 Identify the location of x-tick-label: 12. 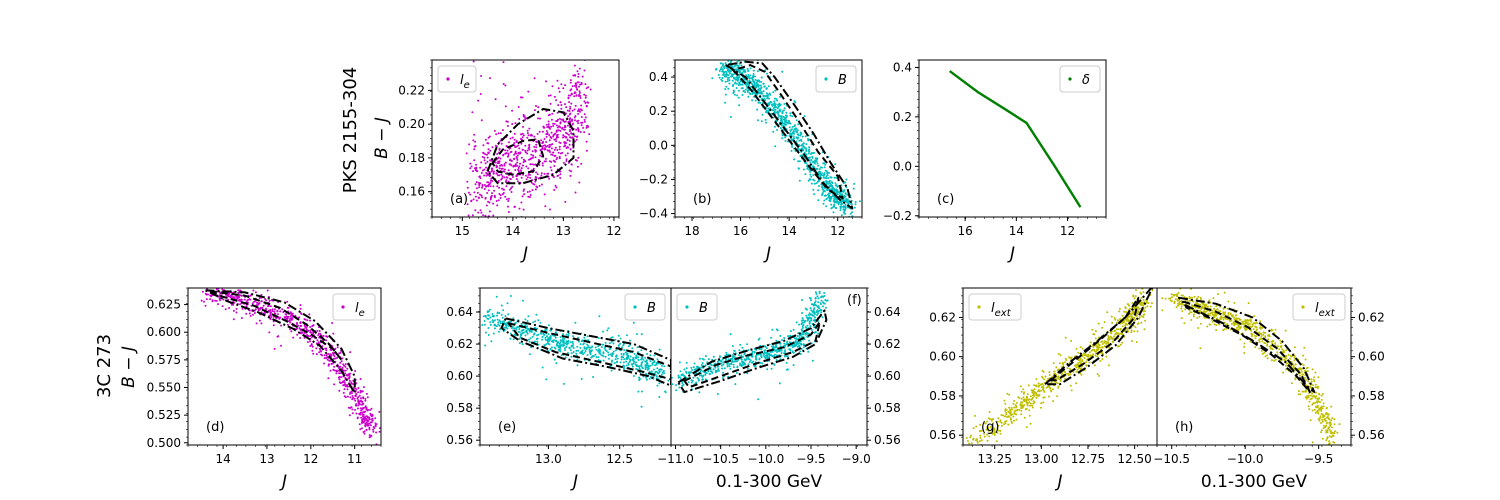
(837, 231).